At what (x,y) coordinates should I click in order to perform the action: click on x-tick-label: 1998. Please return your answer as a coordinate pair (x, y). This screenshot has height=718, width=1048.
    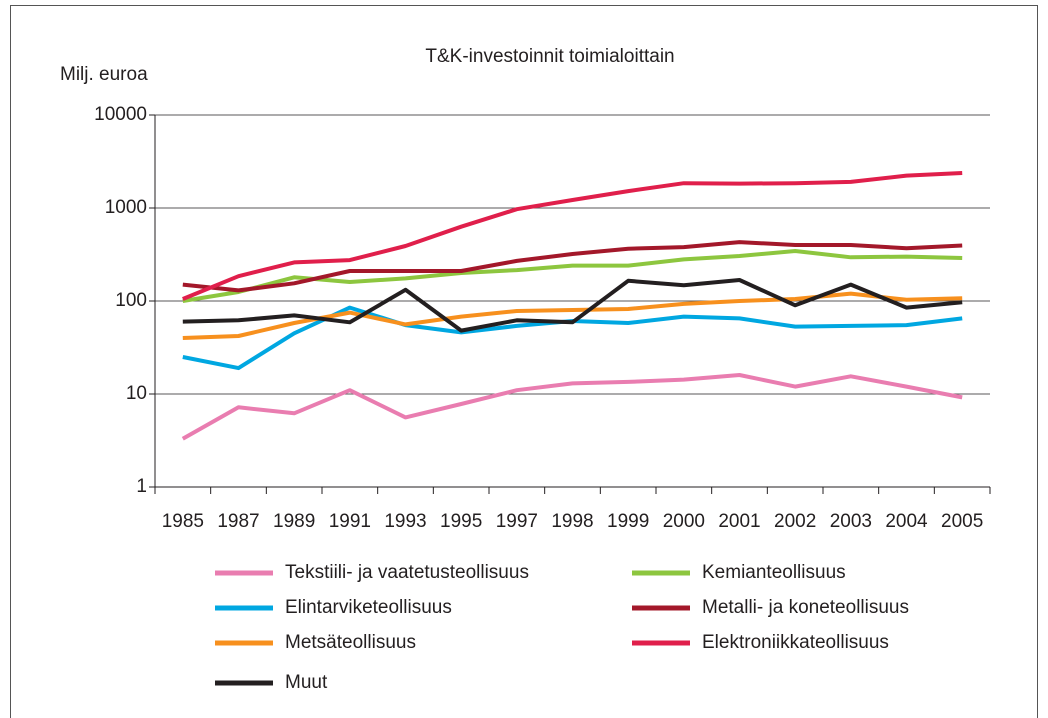
    Looking at the image, I should click on (572, 521).